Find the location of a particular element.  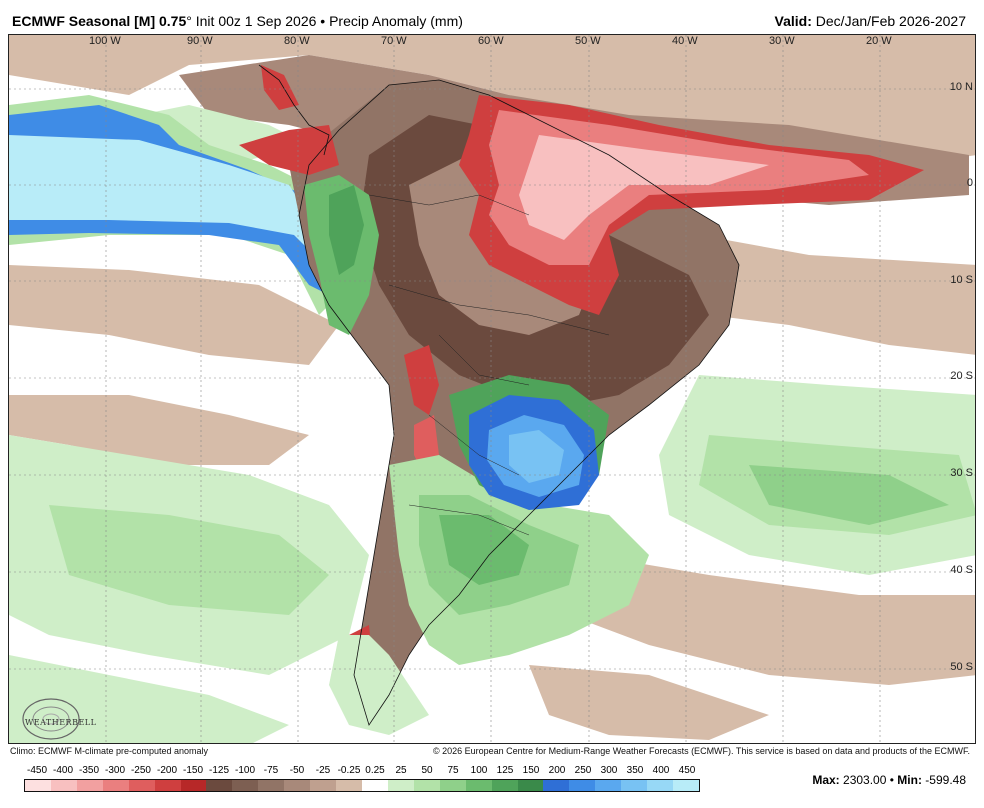

colorbar-label: 50 is located at coordinates (427, 770).